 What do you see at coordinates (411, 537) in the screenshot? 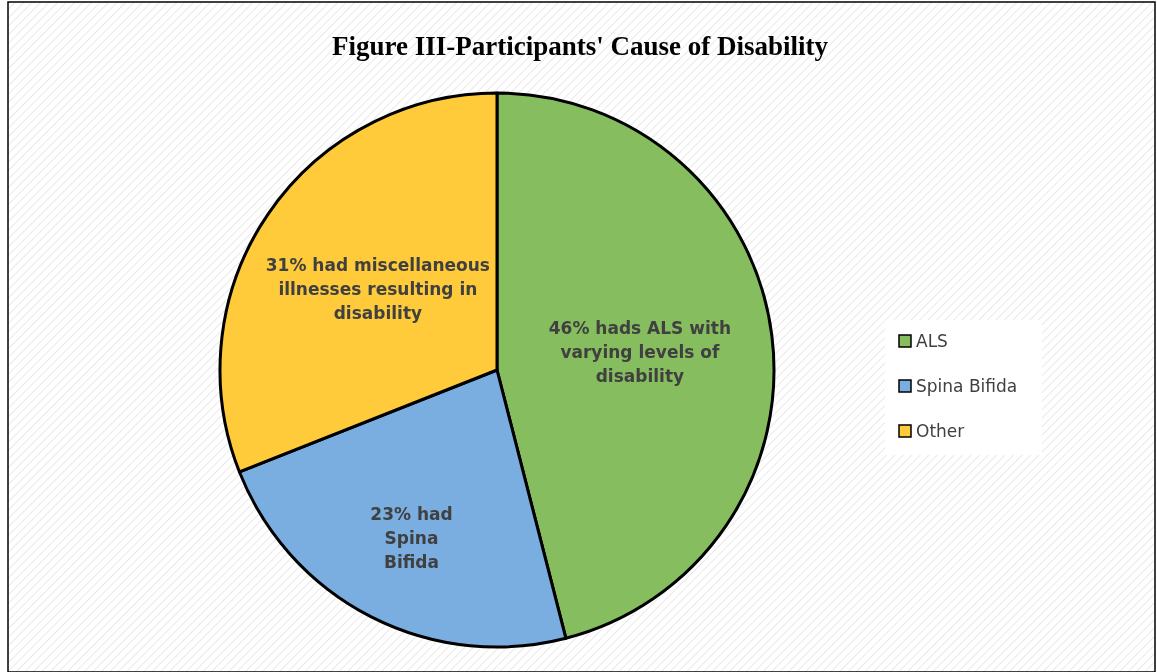
I see `data-label: 23% had Spina Bifida` at bounding box center [411, 537].